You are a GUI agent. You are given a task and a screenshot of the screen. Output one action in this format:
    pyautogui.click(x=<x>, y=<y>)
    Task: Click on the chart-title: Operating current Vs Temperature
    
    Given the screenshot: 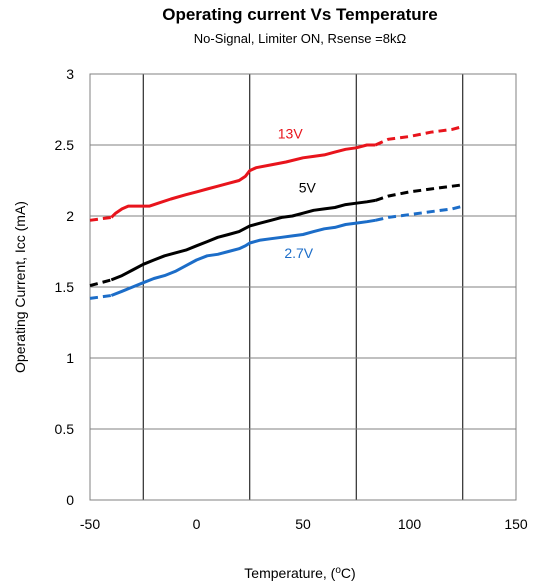 What is the action you would take?
    pyautogui.click(x=300, y=14)
    